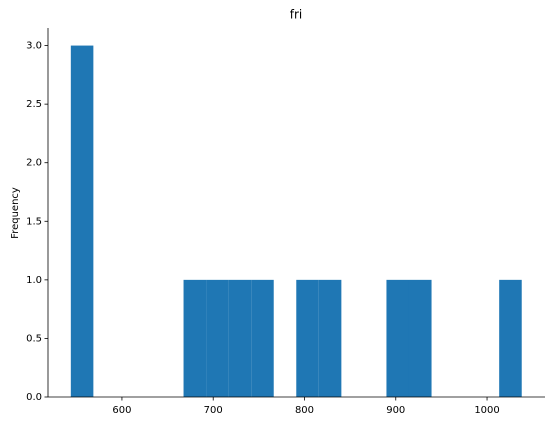 This screenshot has height=427, width=554. Describe the element at coordinates (486, 410) in the screenshot. I see `x-tick-label: 1000` at that location.